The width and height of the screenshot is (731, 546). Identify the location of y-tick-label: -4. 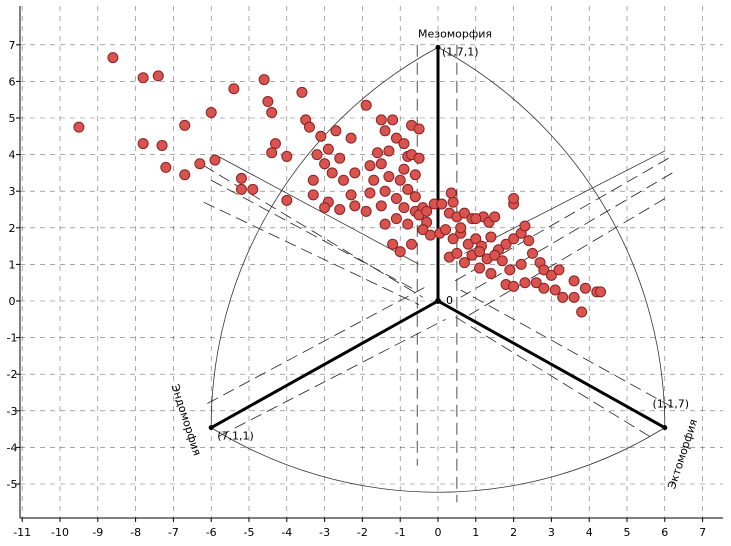
(12, 447).